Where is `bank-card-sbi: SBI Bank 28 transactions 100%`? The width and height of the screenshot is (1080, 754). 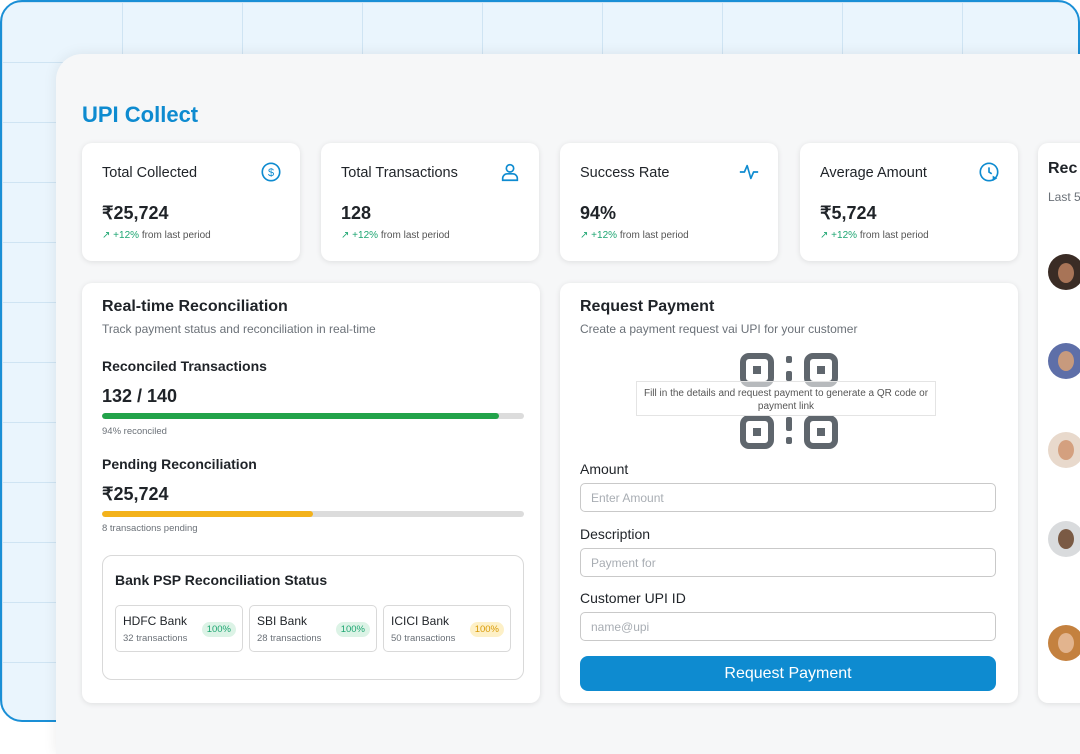
bank-card-sbi: SBI Bank 28 transactions 100% is located at coordinates (313, 628).